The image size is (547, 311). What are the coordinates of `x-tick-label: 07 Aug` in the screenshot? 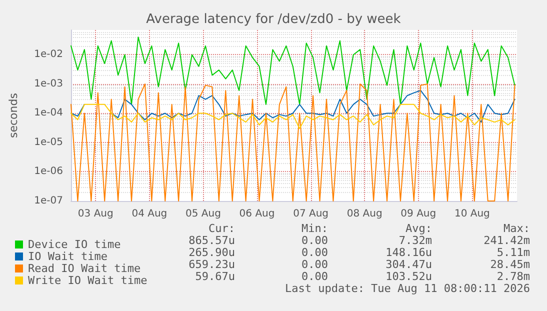 It's located at (311, 214).